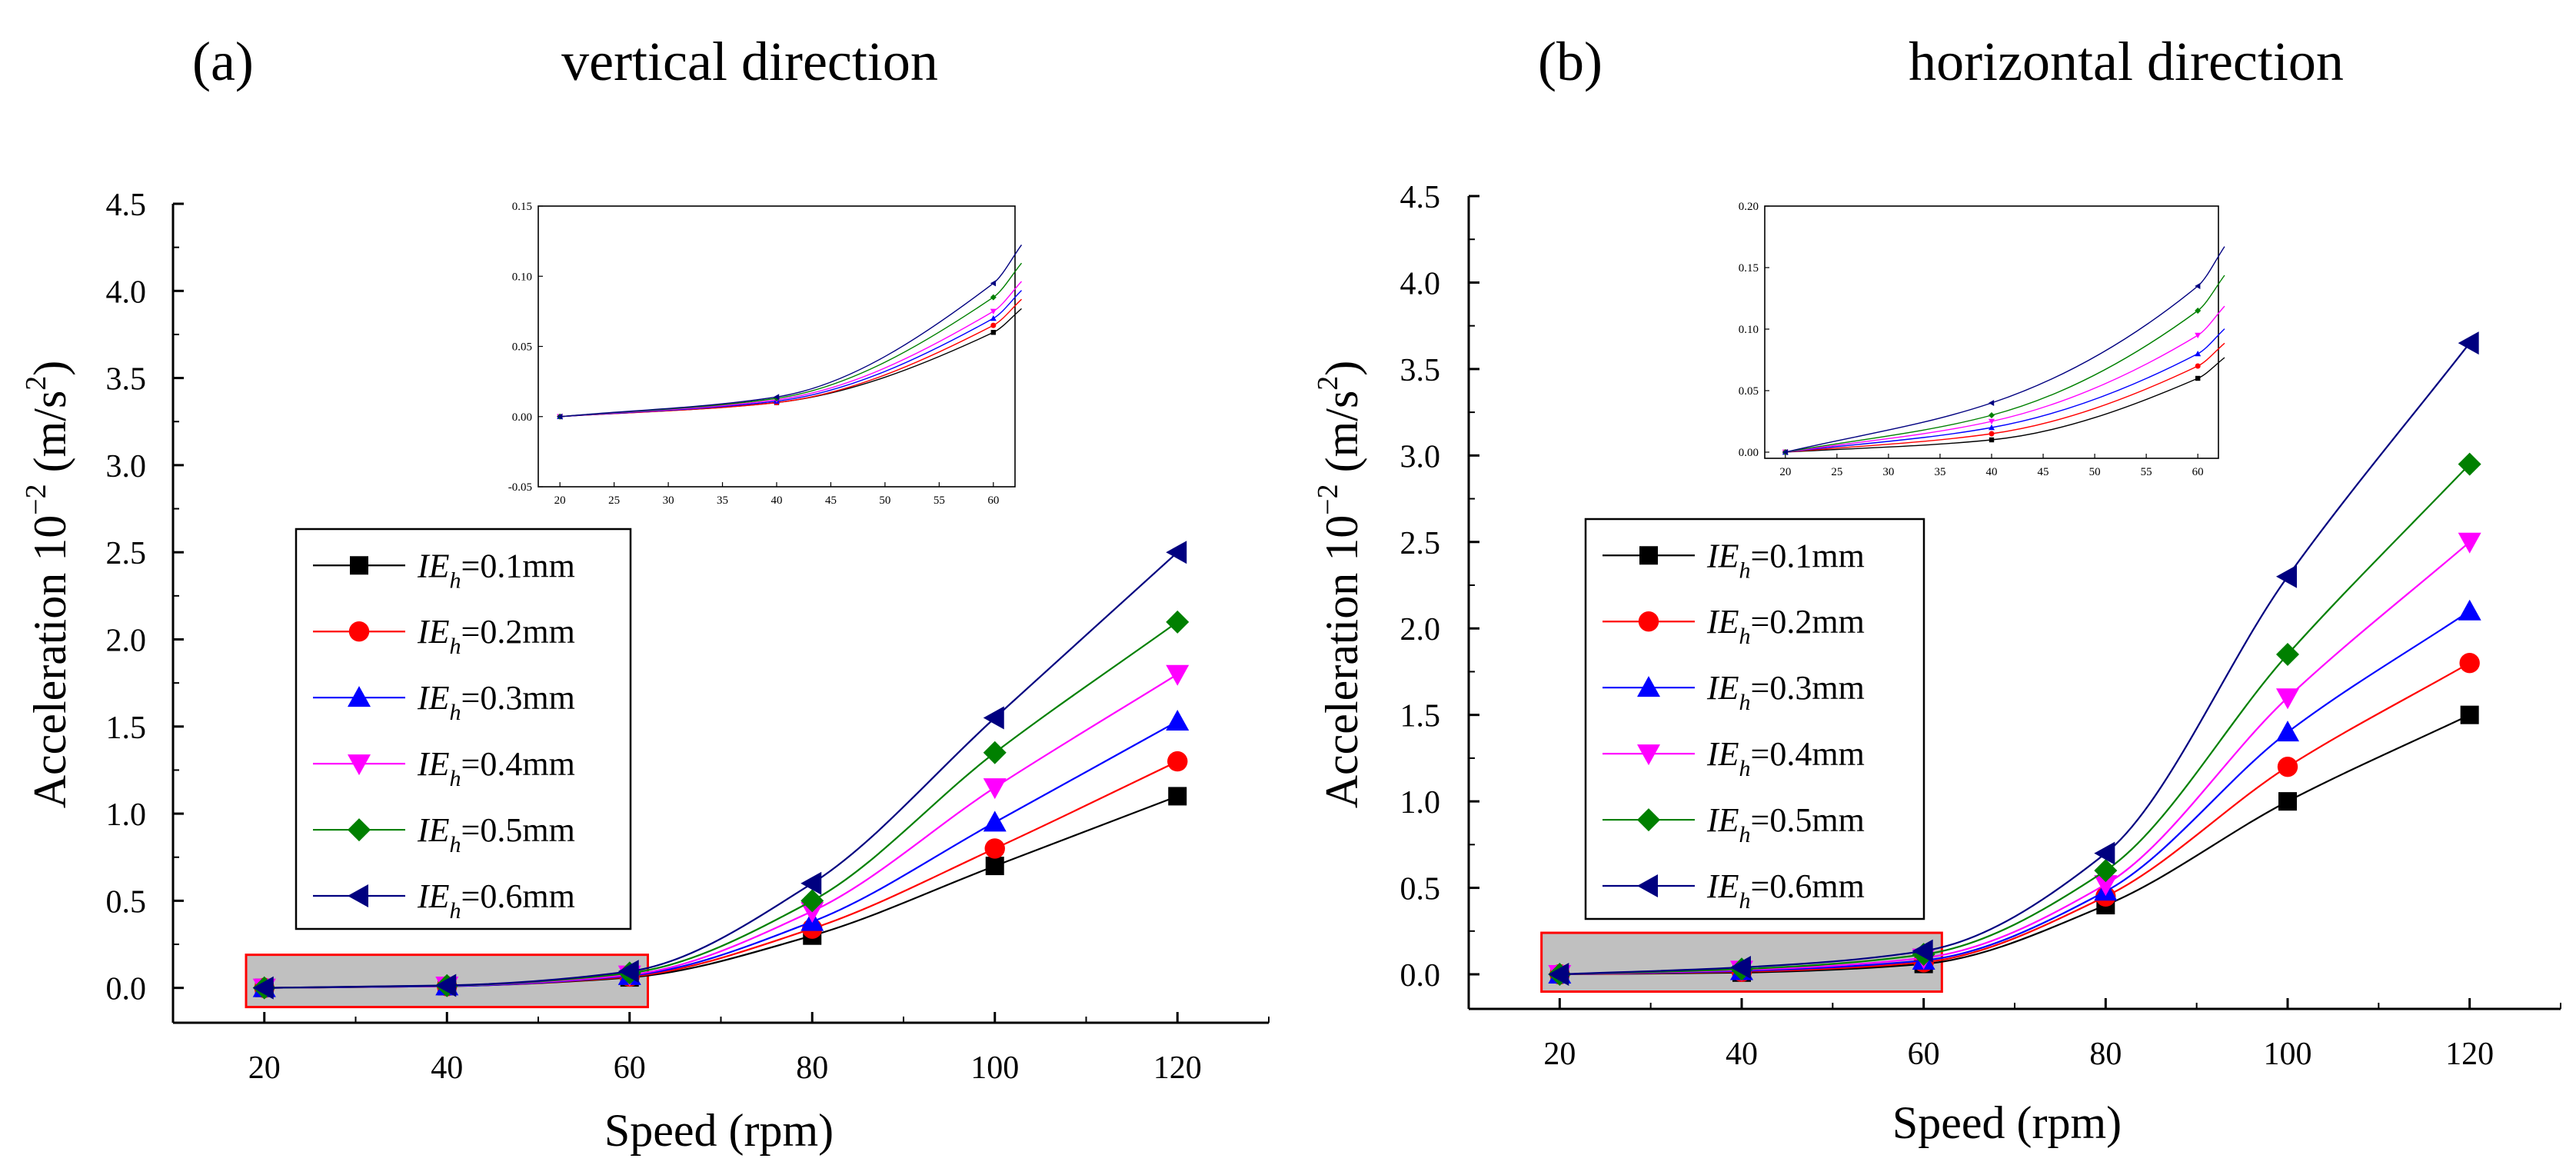  I want to click on legend-label: IEh=0.1mm, so click(1786, 560).